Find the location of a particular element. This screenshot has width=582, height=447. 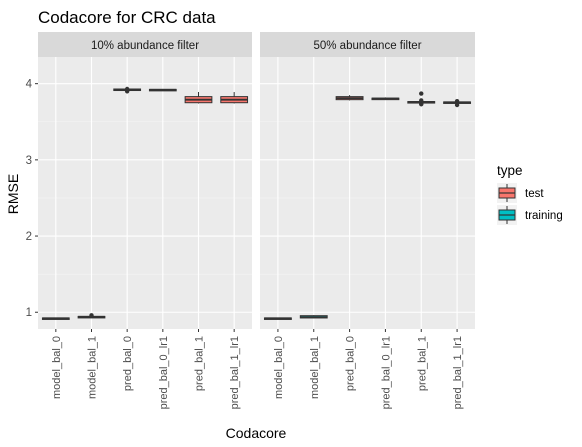

legend-title: type is located at coordinates (510, 170).